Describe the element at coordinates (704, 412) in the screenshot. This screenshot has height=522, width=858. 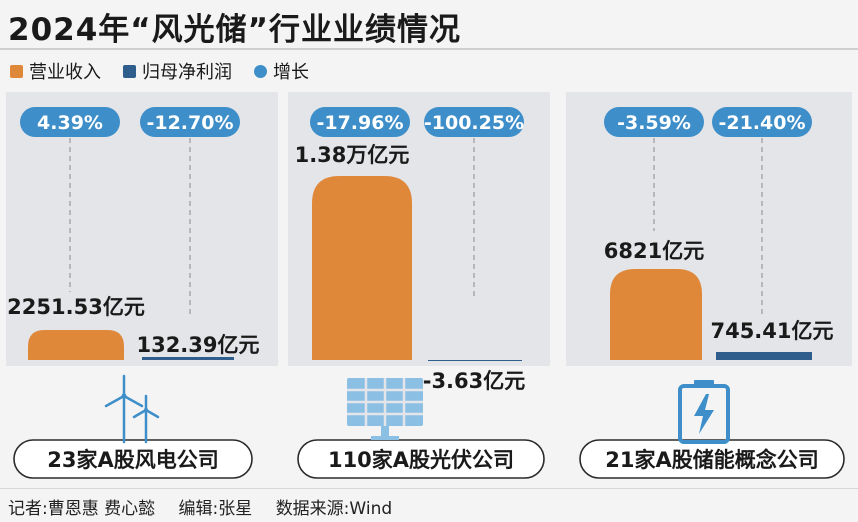
I see `battery-storage-icon` at that location.